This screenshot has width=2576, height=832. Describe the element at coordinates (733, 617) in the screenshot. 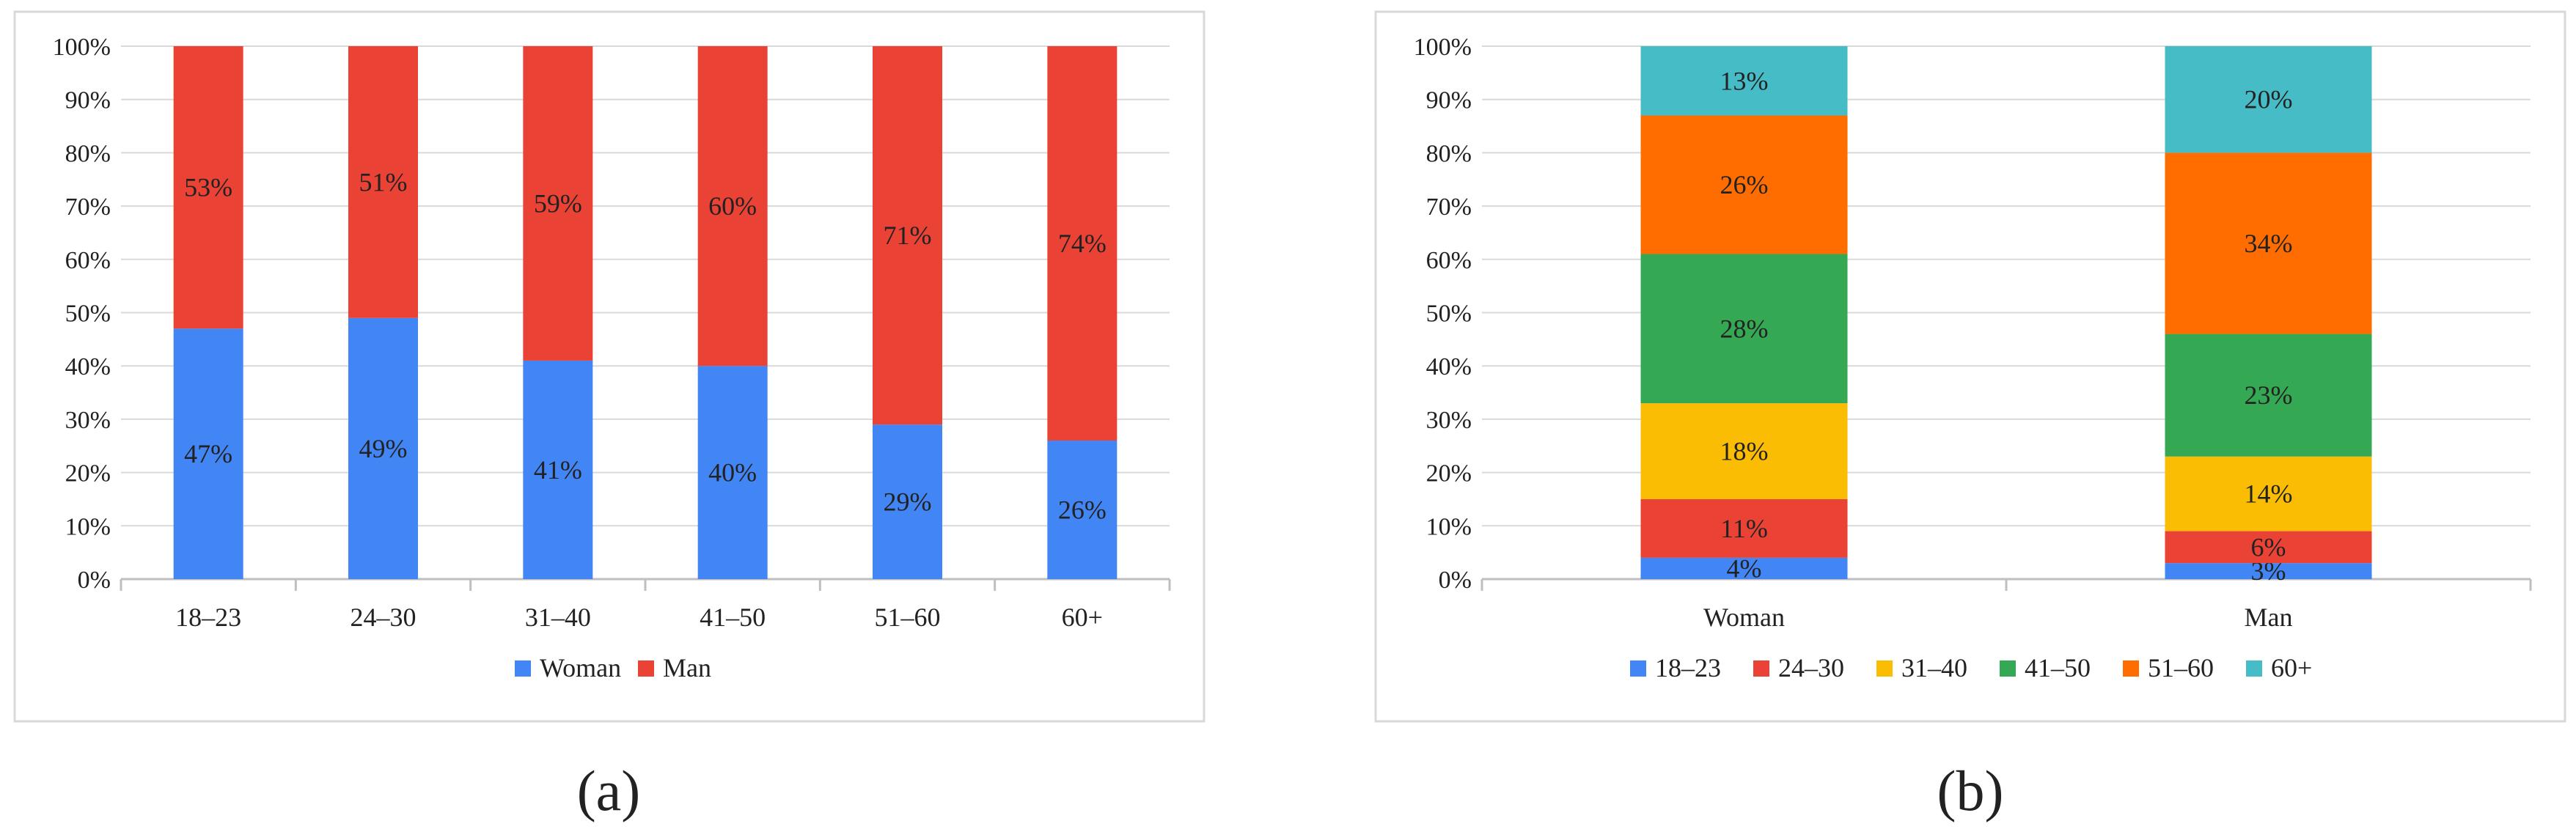

I see `chart-a-x-tick-label: 41–50` at that location.